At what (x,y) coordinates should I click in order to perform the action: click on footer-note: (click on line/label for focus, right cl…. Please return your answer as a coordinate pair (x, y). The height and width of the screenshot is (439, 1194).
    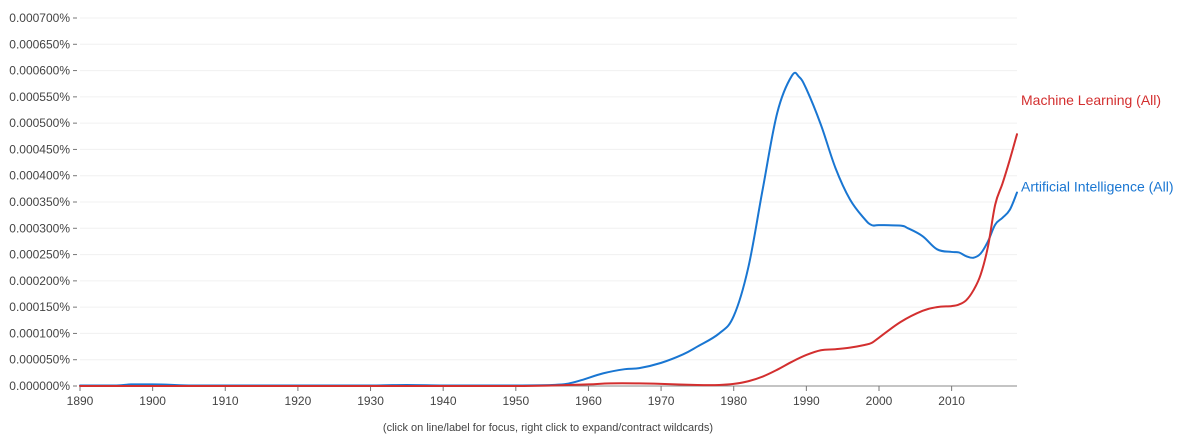
    Looking at the image, I should click on (548, 428).